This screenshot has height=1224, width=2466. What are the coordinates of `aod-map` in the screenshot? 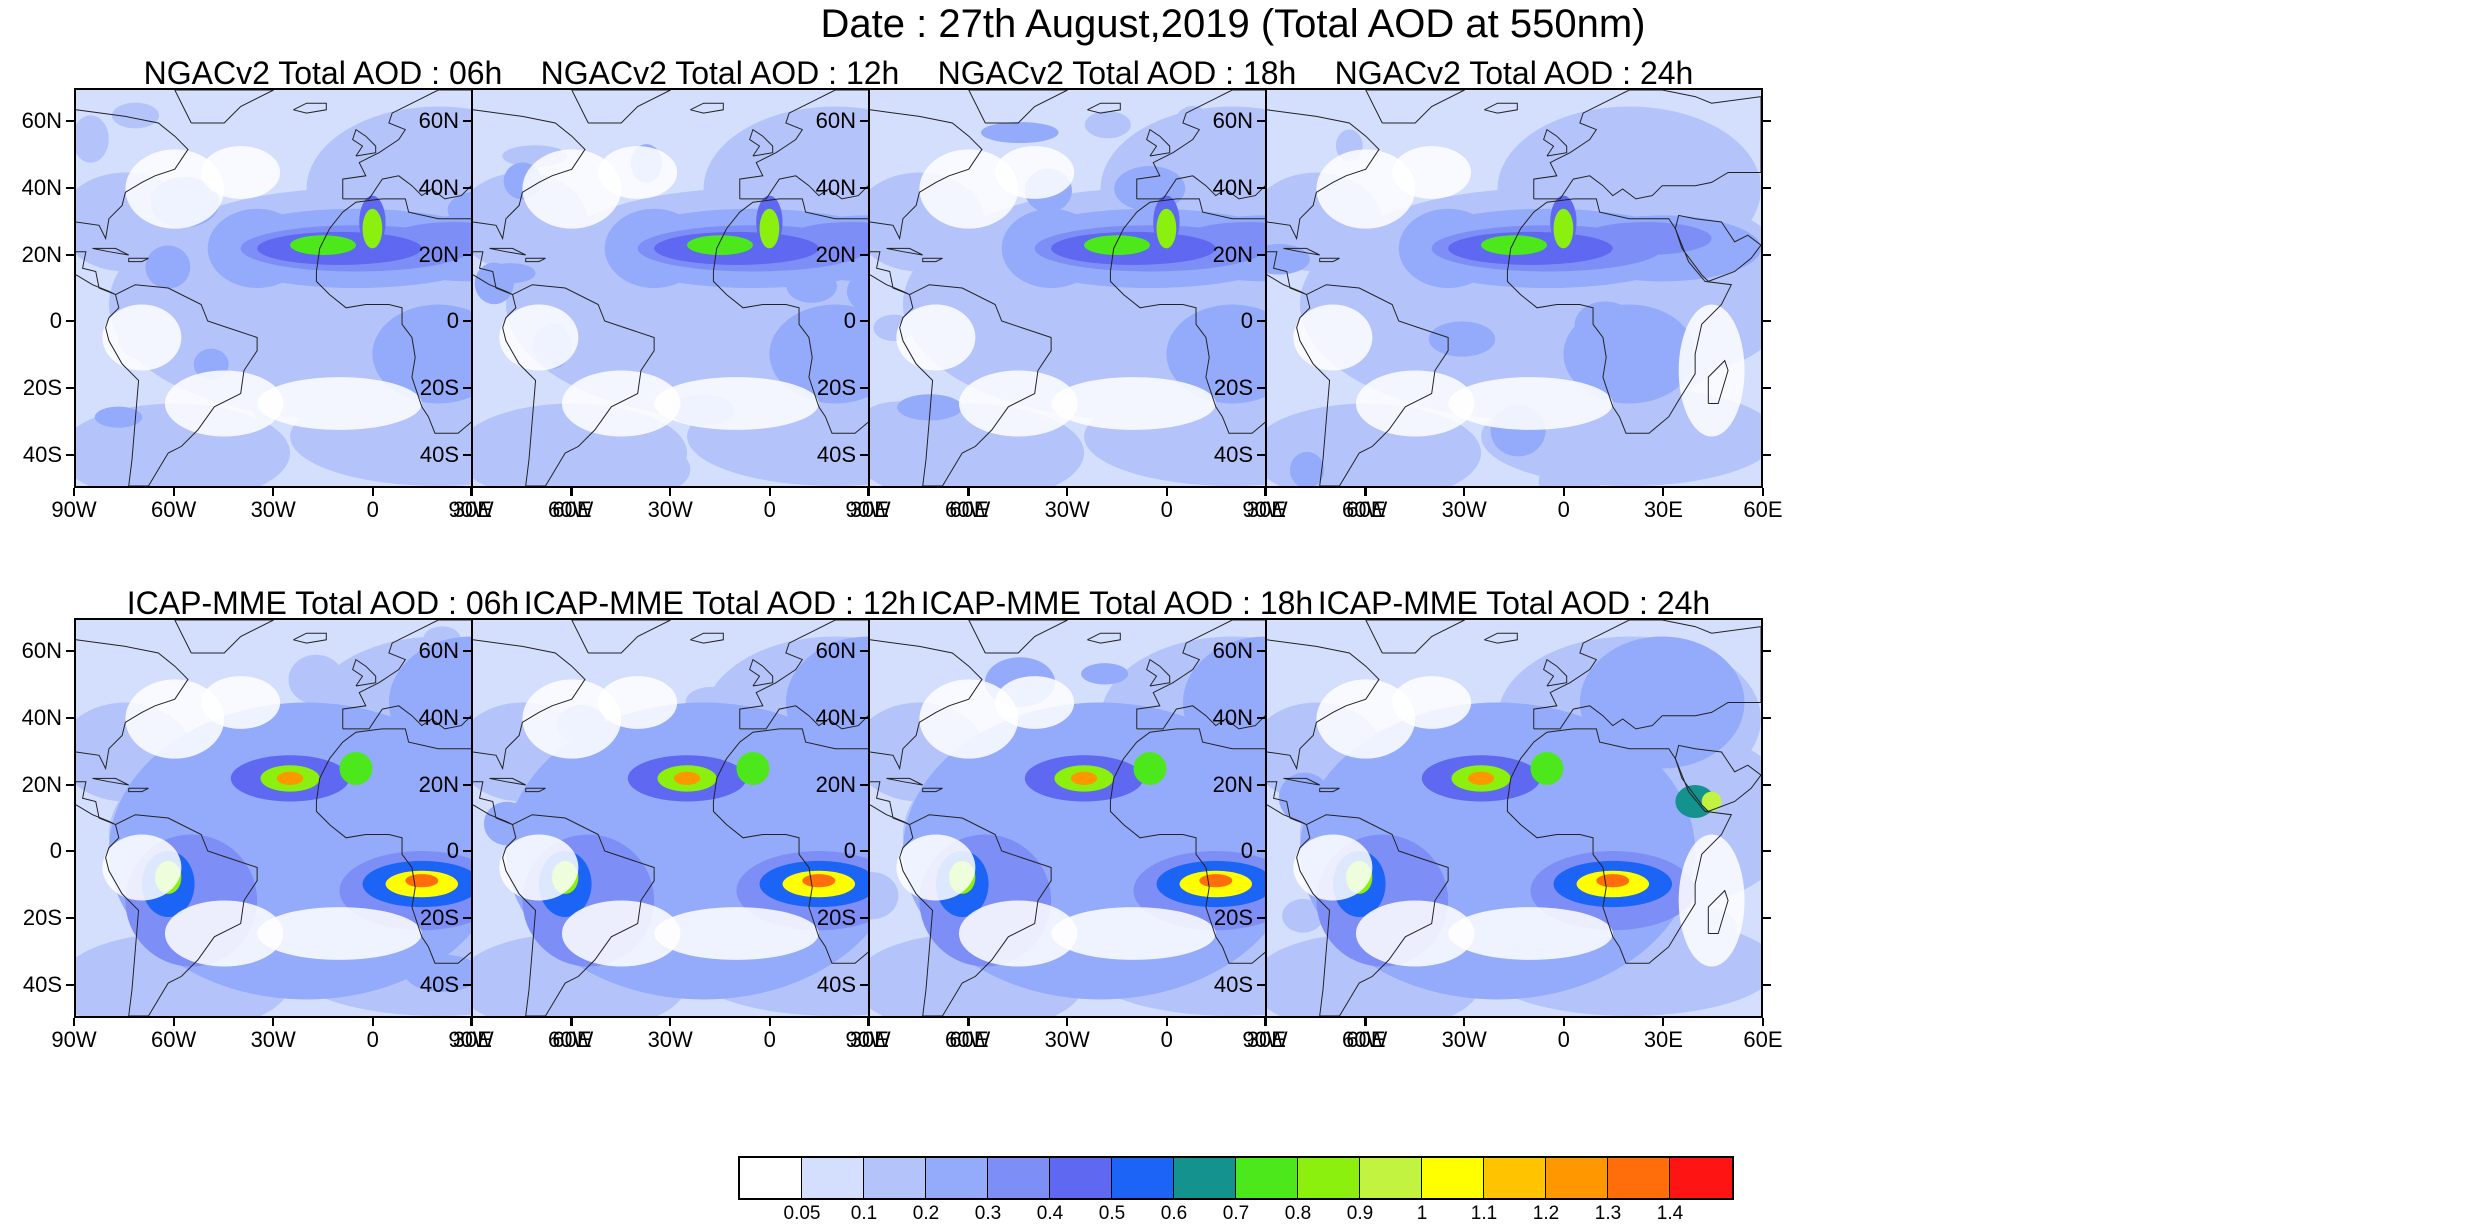 It's located at (720, 818).